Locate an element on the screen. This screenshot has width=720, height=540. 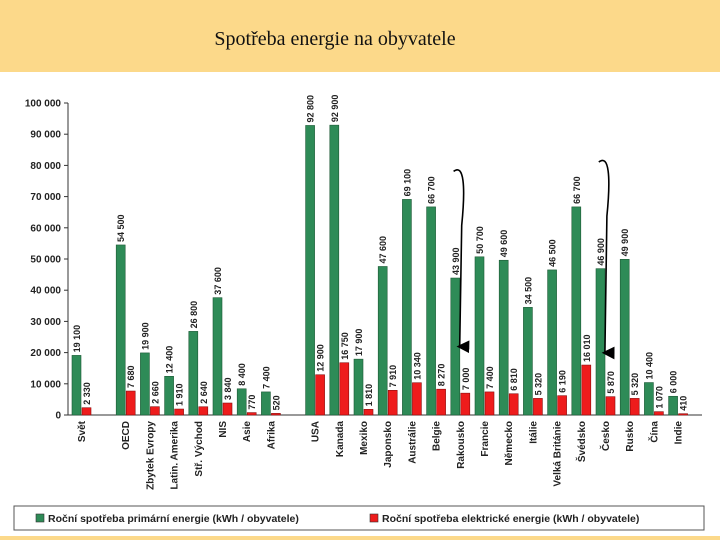
data-label-primary: 49 600 is located at coordinates (504, 244).